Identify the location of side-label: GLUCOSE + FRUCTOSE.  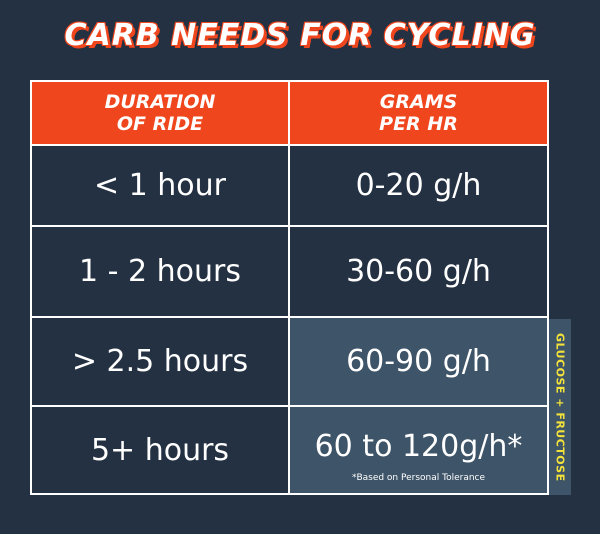
(560, 407).